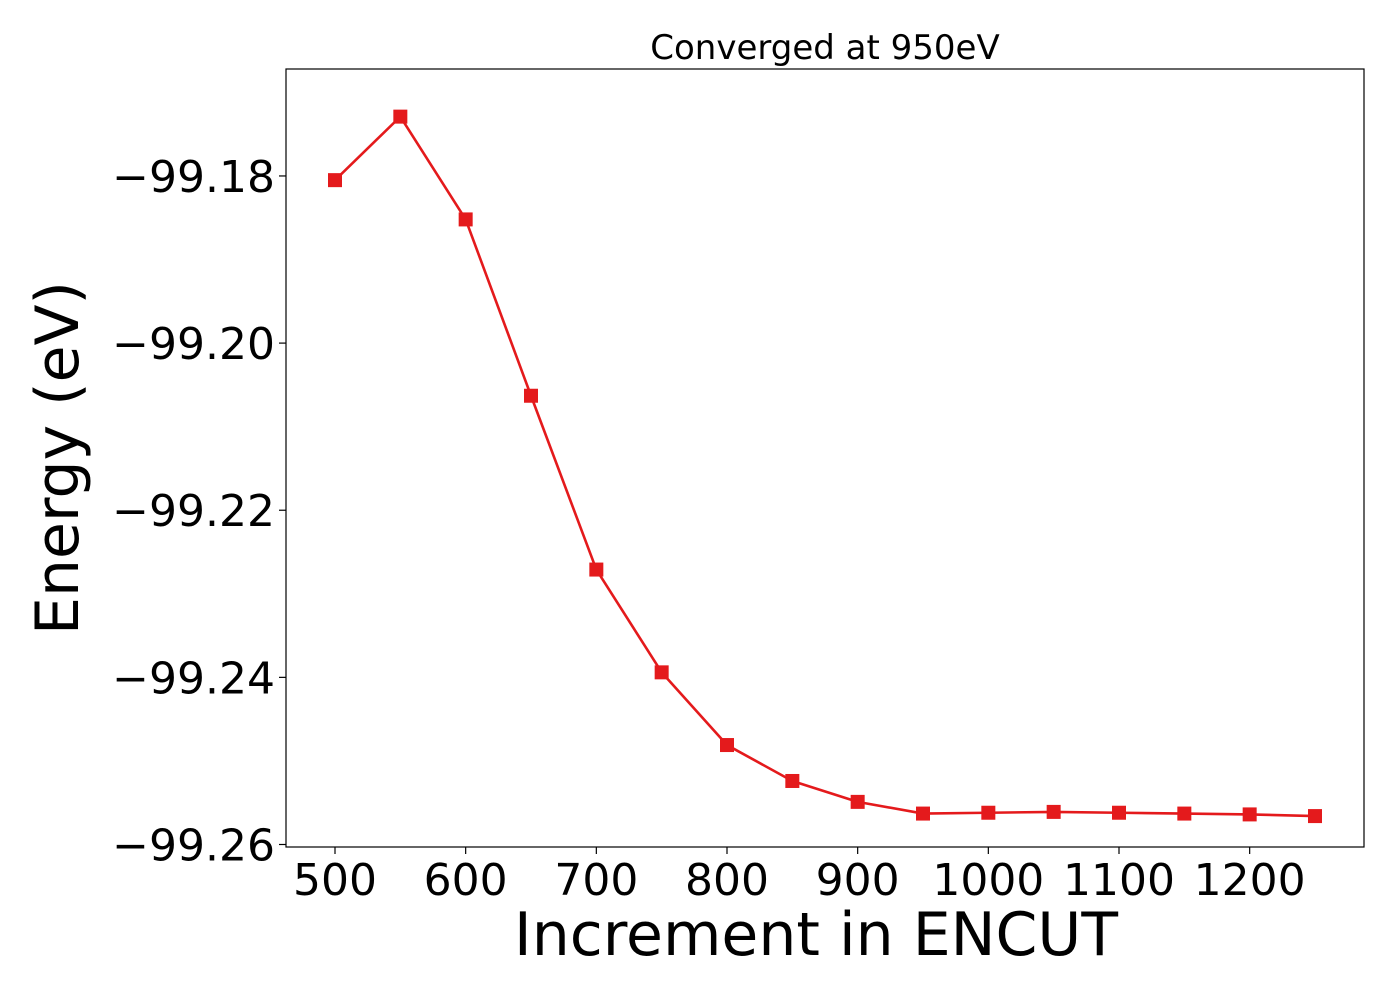 This screenshot has width=1400, height=1000. What do you see at coordinates (193, 845) in the screenshot?
I see `y-tick-label: −99.26` at bounding box center [193, 845].